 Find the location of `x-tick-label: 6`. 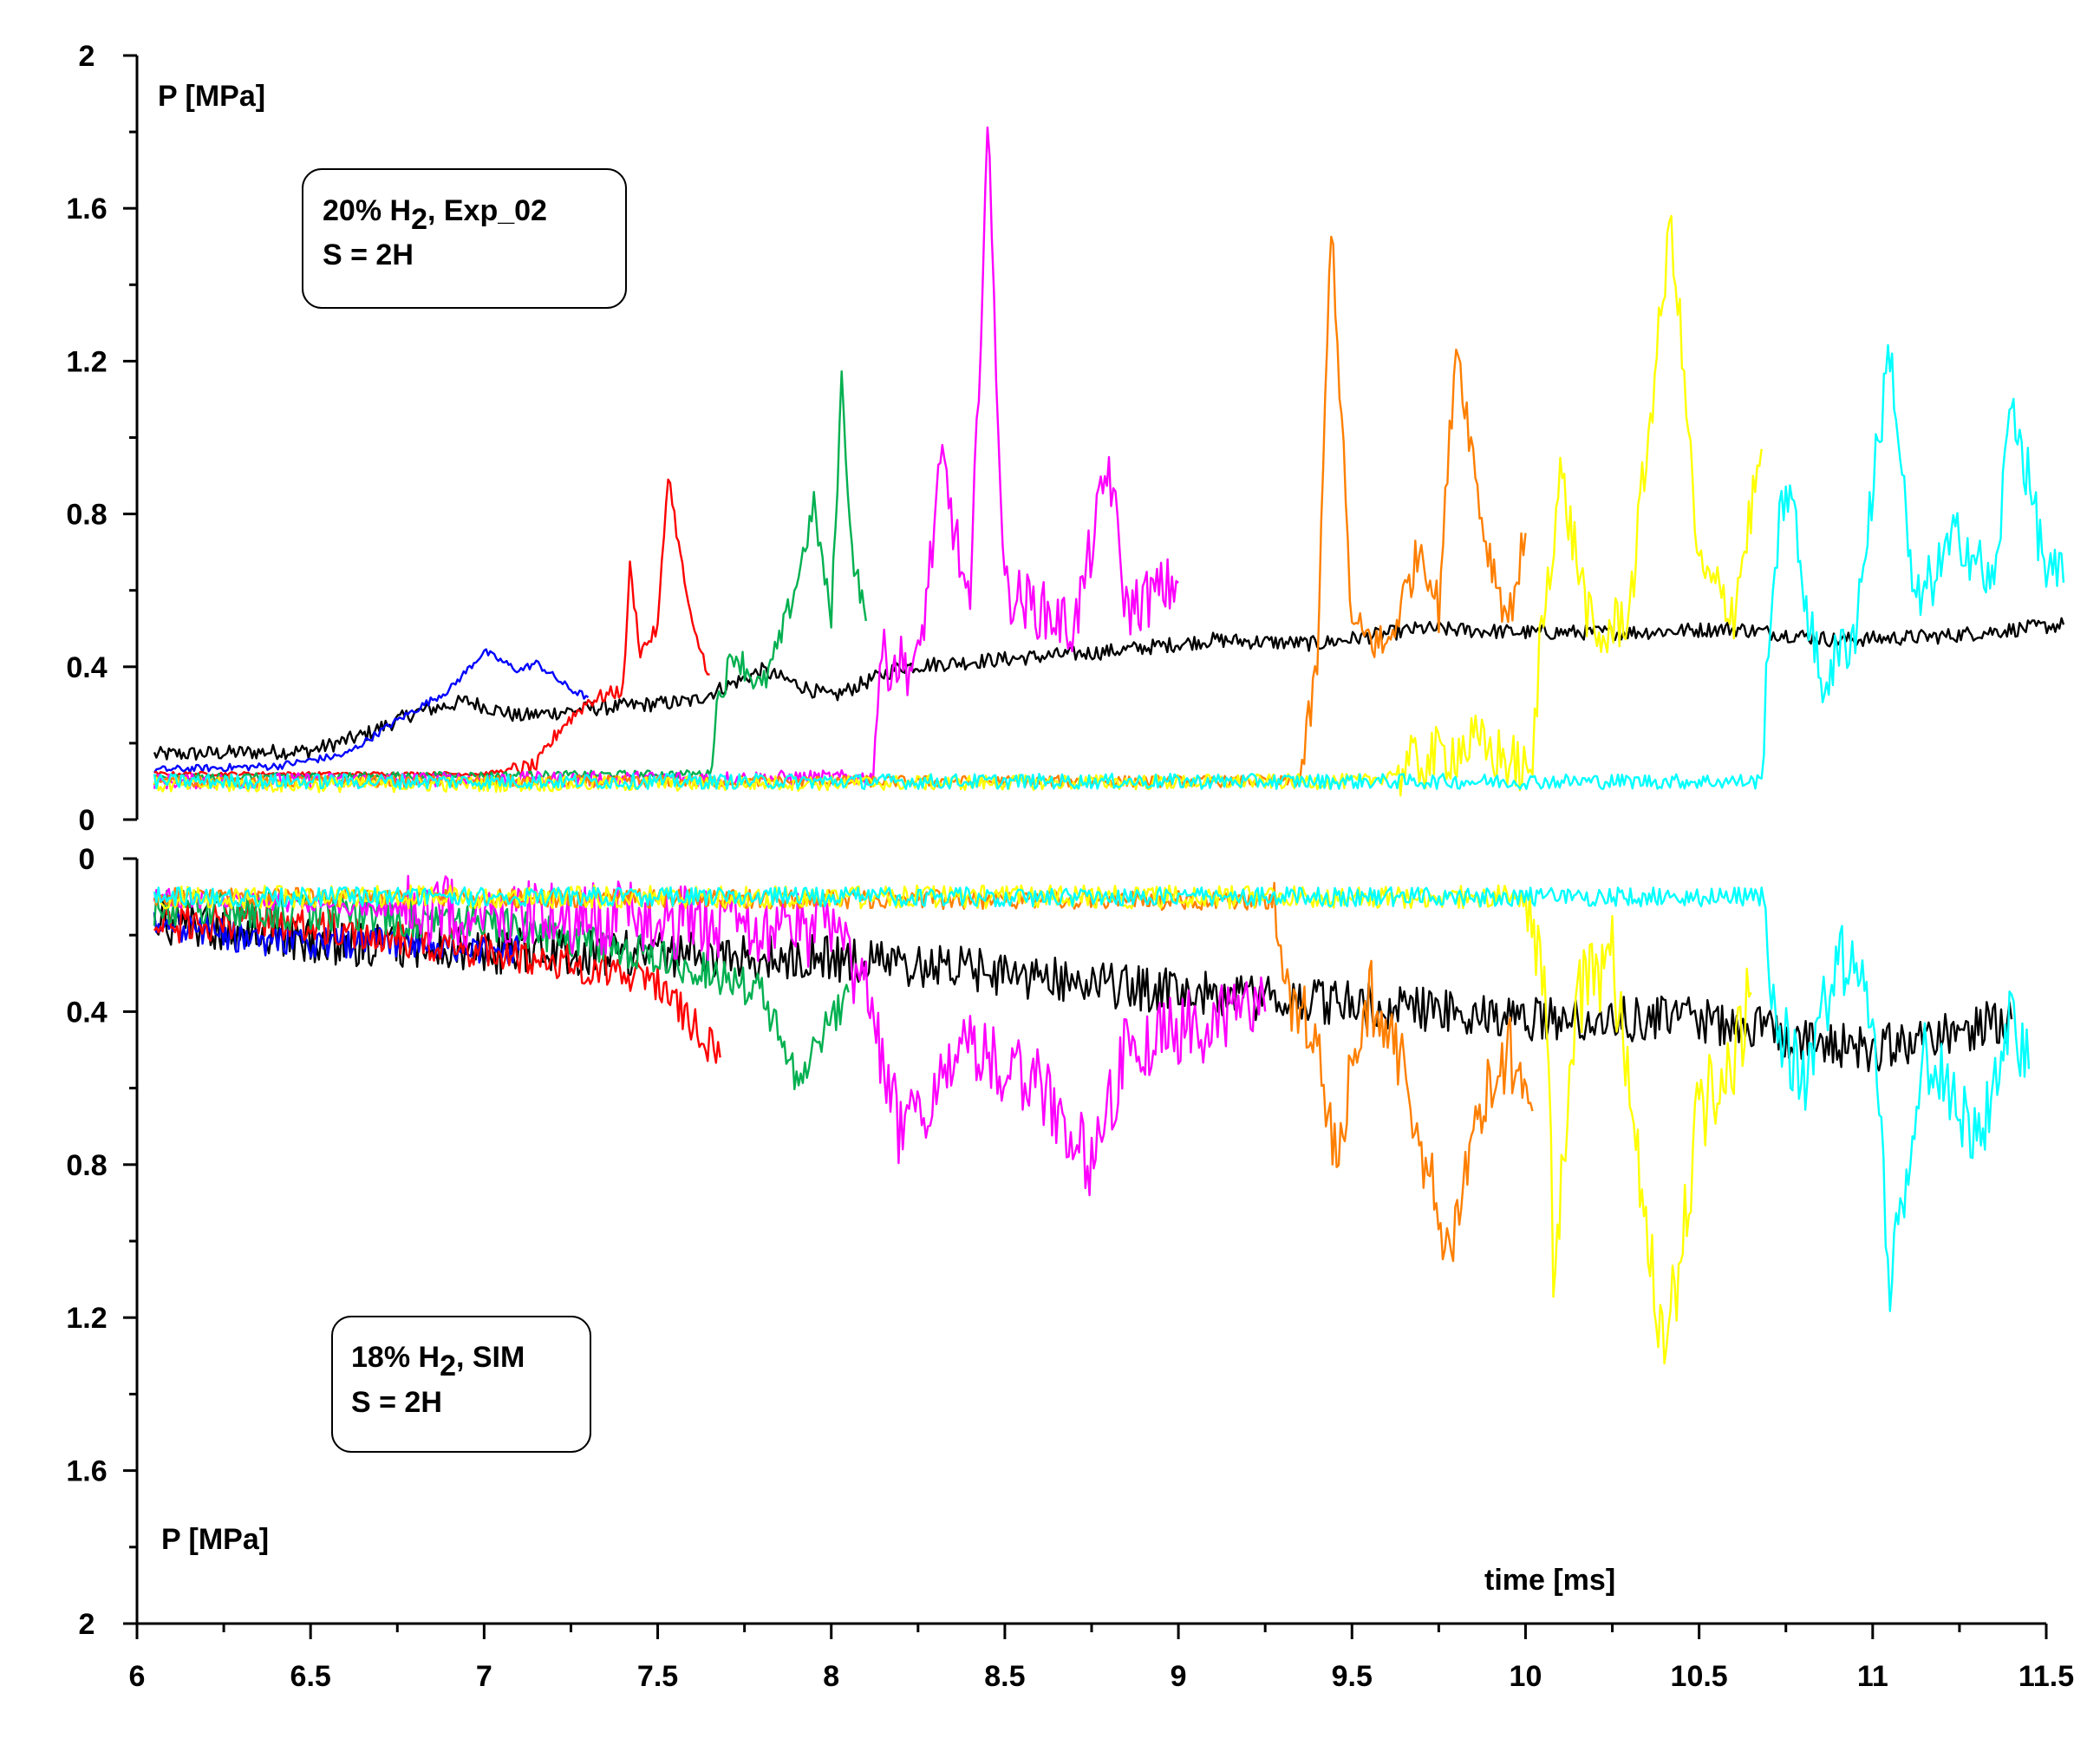

x-tick-label: 6 is located at coordinates (137, 1677).